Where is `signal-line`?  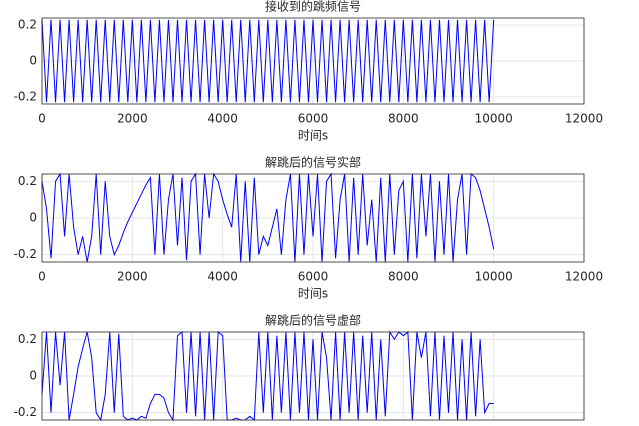 signal-line is located at coordinates (268, 61).